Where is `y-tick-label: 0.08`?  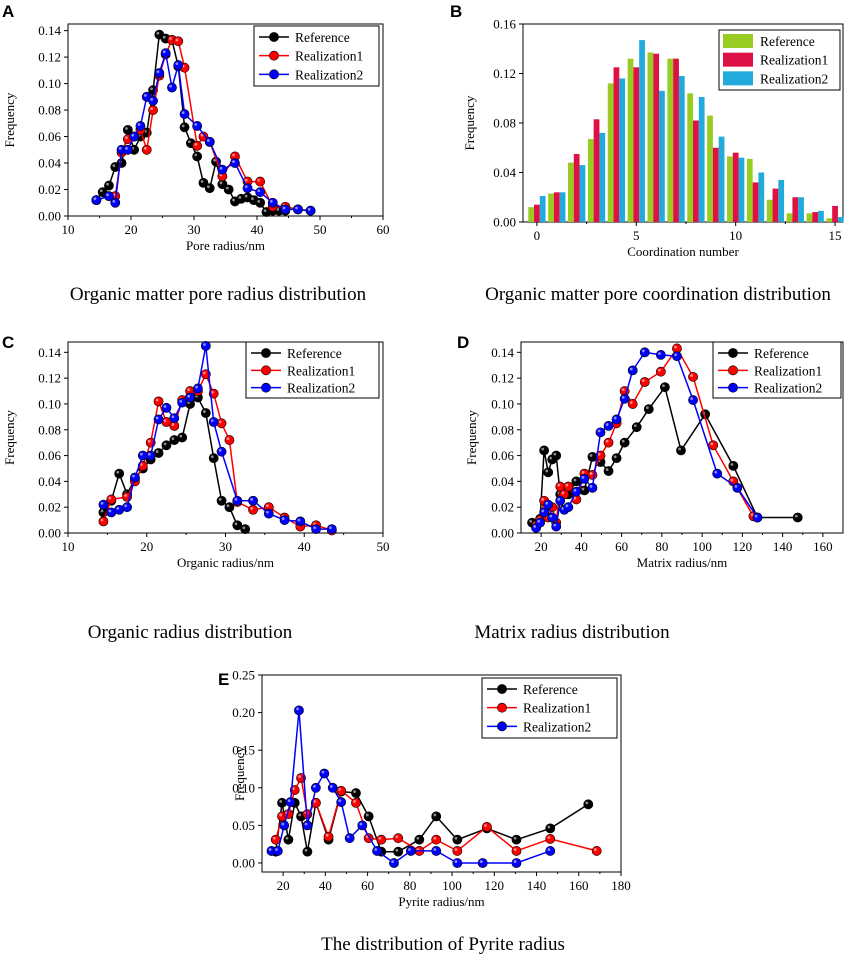 y-tick-label: 0.08 is located at coordinates (49, 429).